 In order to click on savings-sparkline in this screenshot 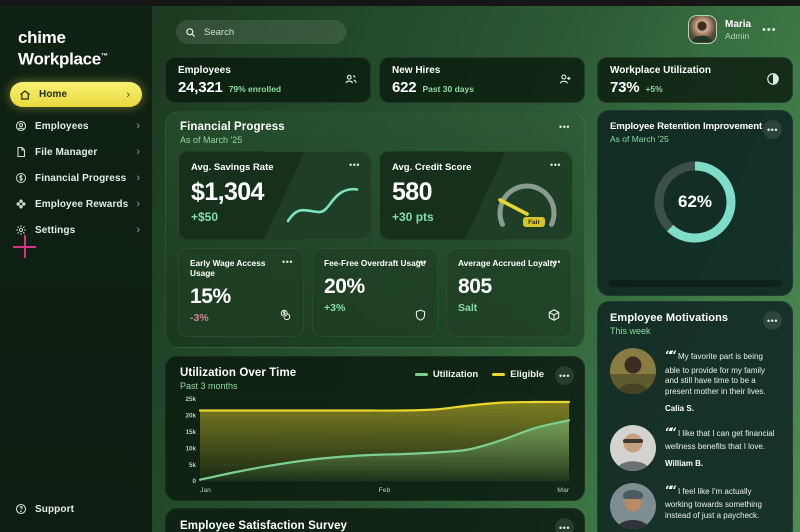, I will do `click(322, 205)`.